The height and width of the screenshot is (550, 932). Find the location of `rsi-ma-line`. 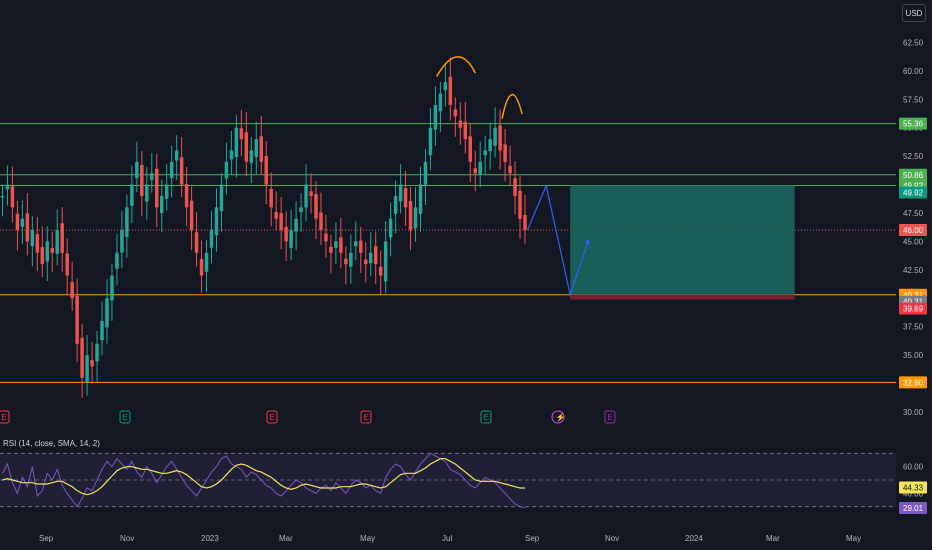

rsi-ma-line is located at coordinates (263, 477).